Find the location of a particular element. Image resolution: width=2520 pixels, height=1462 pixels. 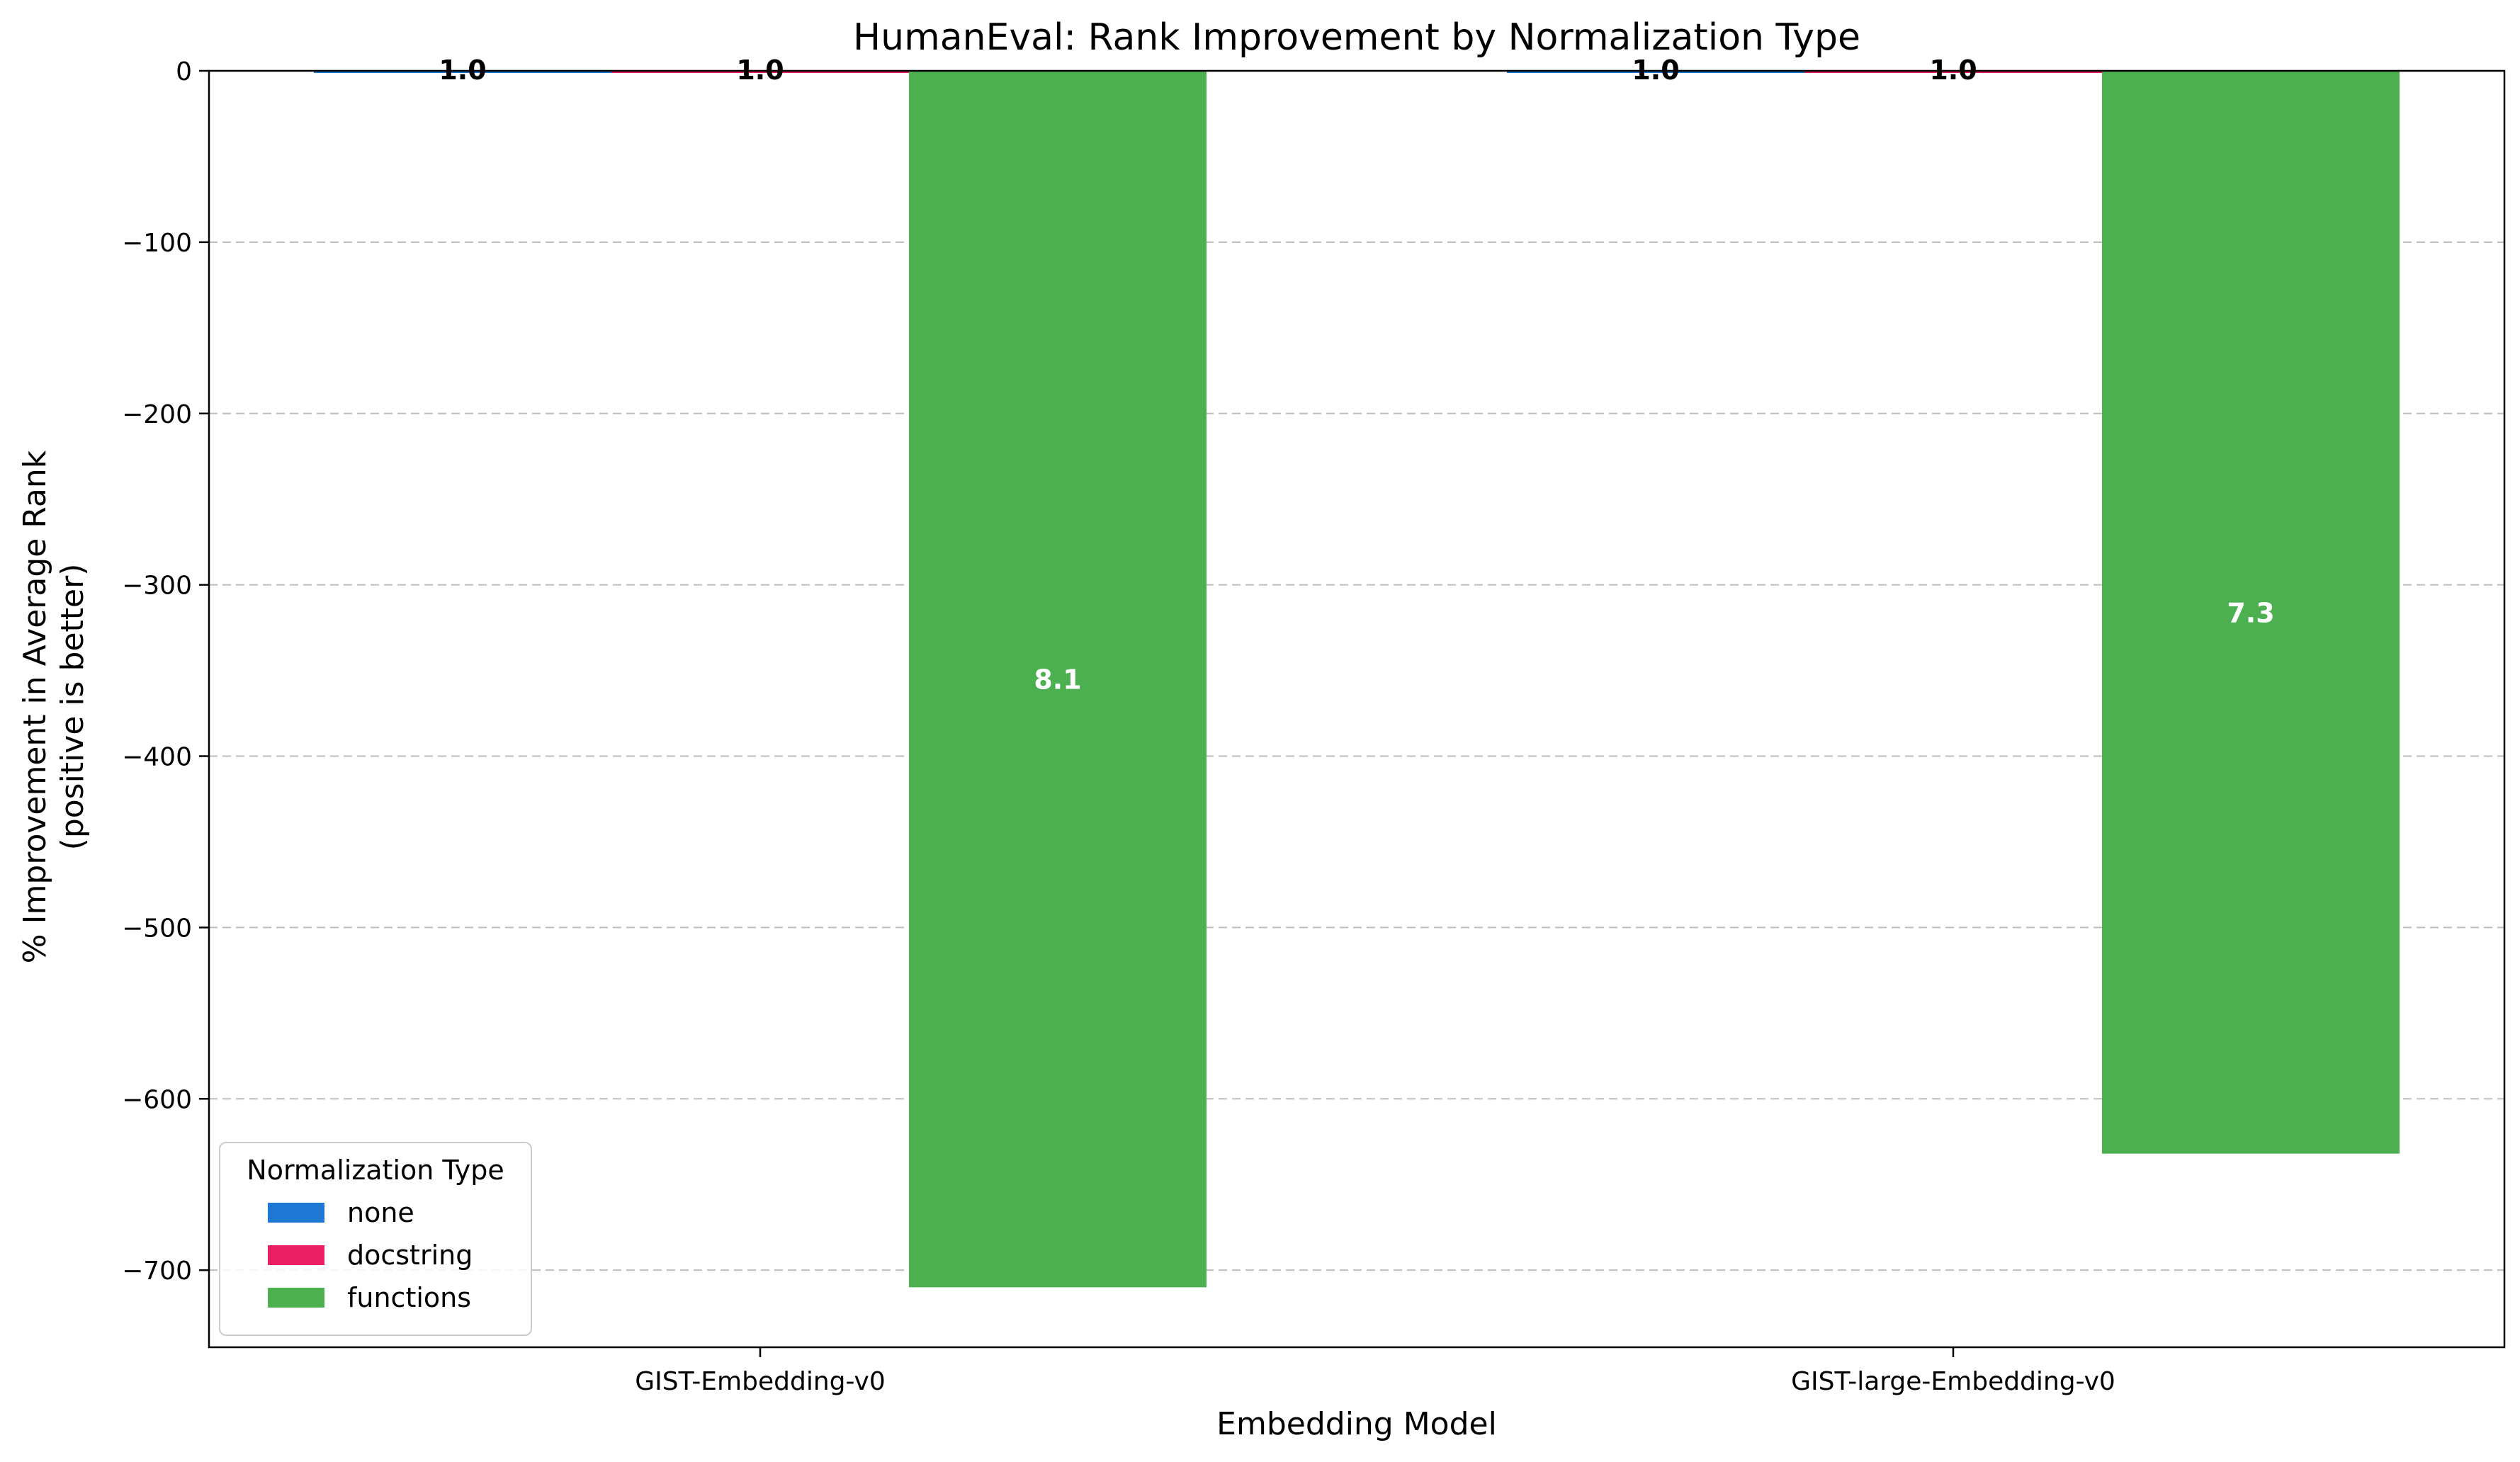

legend-label-docstring: docstring is located at coordinates (410, 1255).